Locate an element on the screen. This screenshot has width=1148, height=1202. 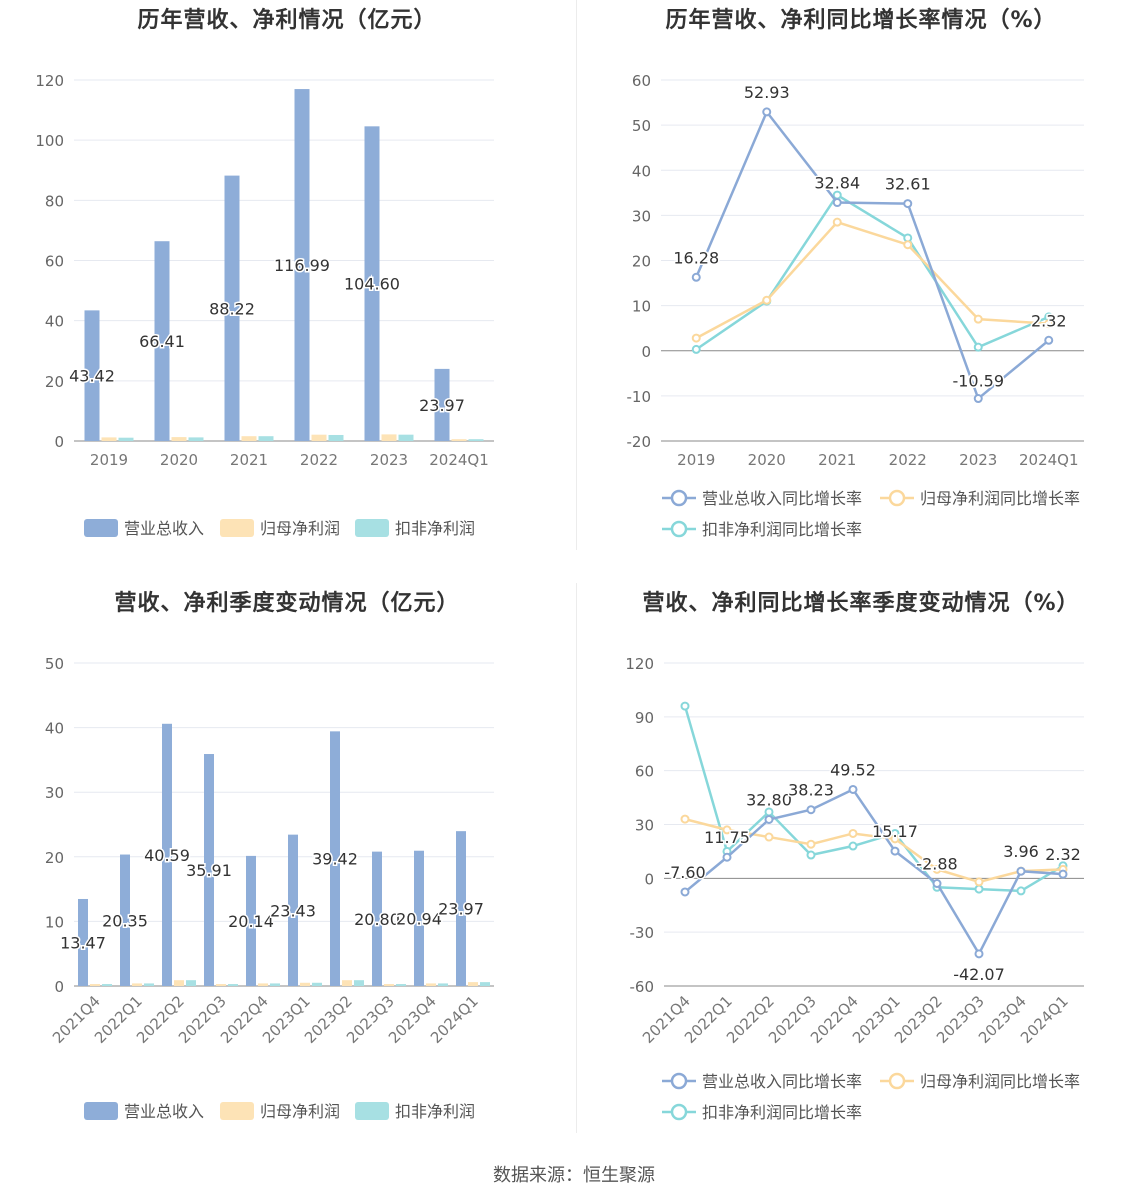
y-tick-label: -10 is located at coordinates (639, 397).